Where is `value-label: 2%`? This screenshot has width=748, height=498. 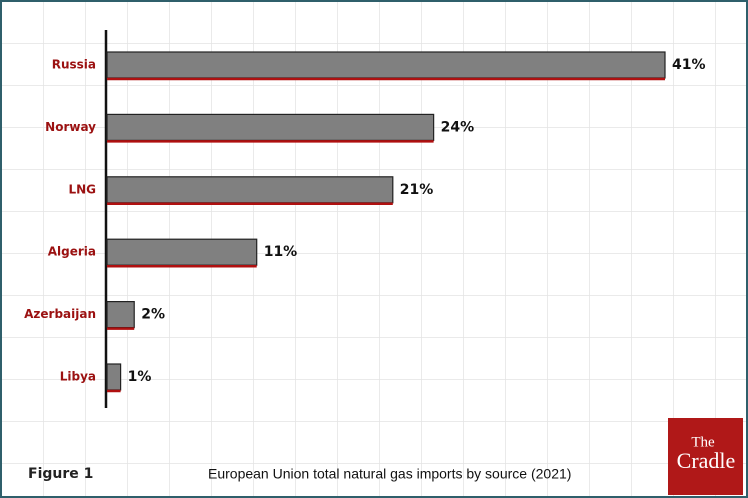
value-label: 2% is located at coordinates (153, 315).